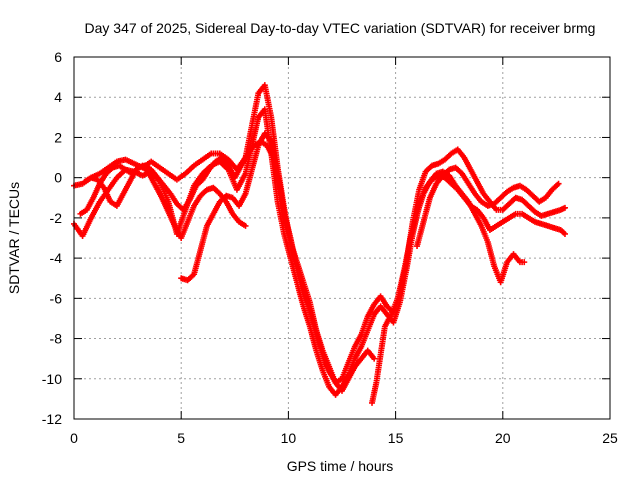 The width and height of the screenshot is (640, 480). Describe the element at coordinates (181, 438) in the screenshot. I see `x-tick-label: 5` at that location.